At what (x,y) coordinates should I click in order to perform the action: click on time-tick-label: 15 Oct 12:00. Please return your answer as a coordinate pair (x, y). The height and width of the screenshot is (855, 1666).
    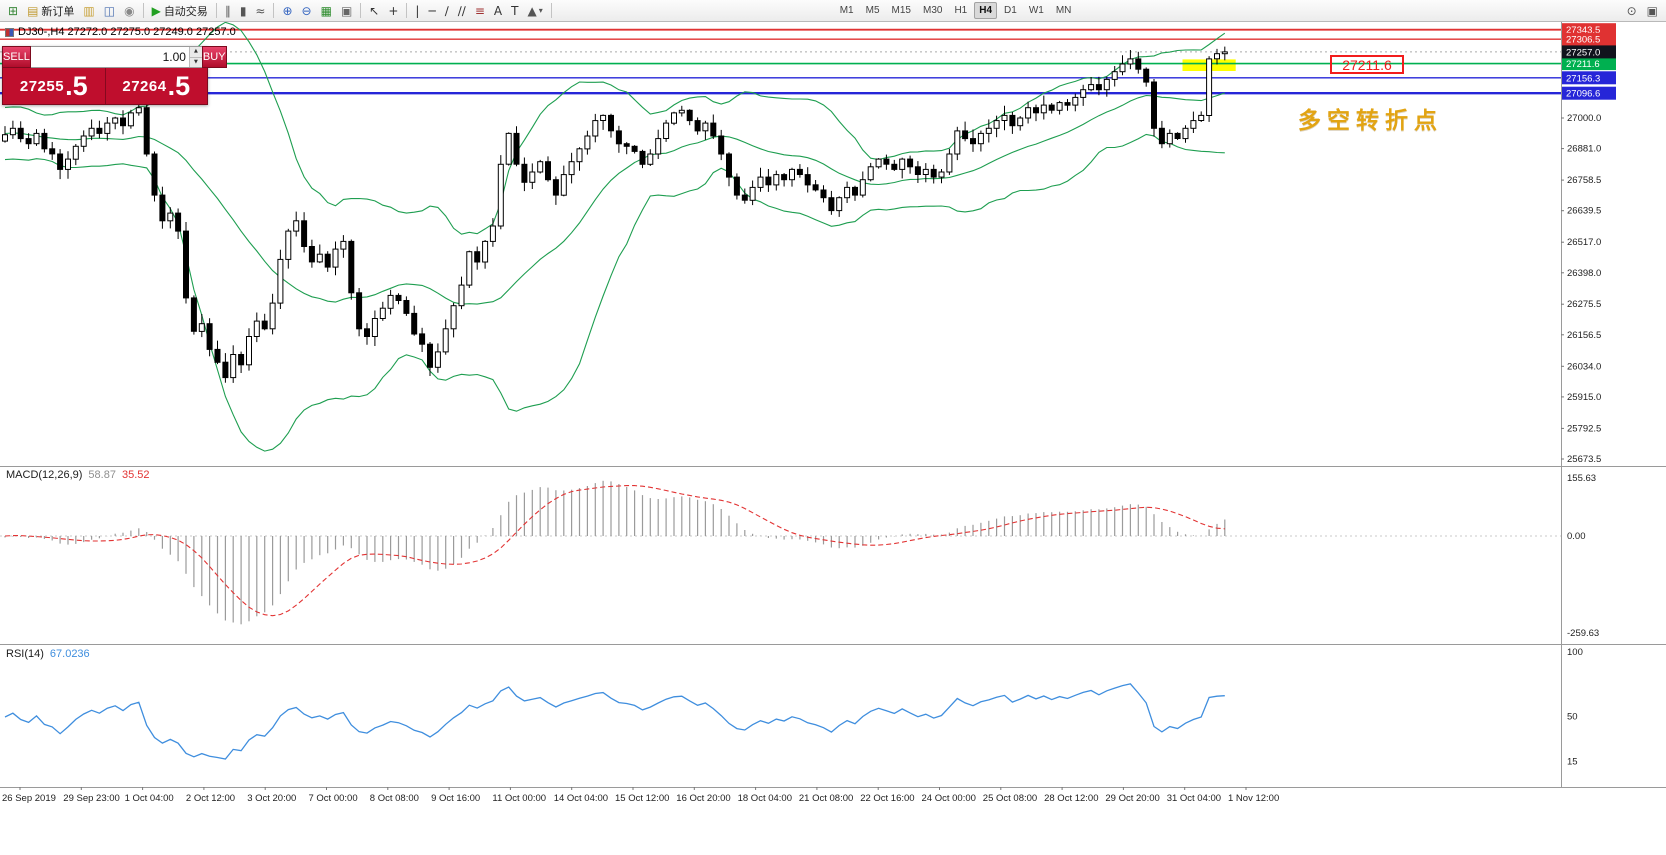
    Looking at the image, I should click on (642, 798).